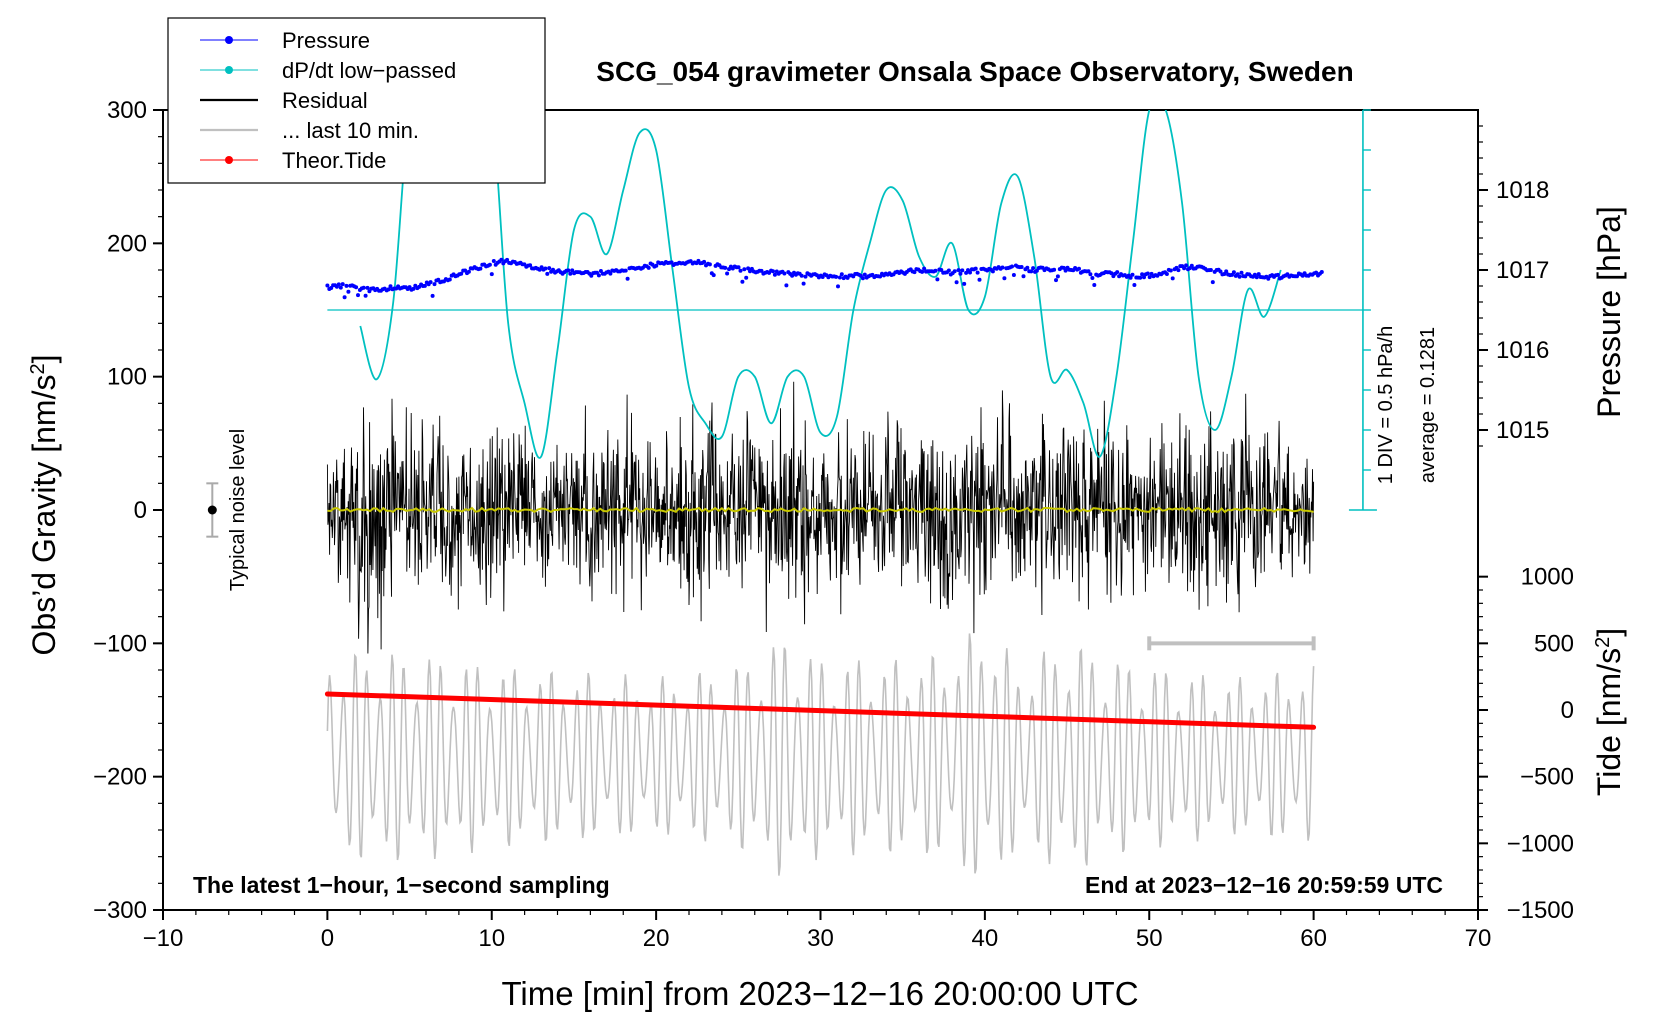  I want to click on legend-label: Residual, so click(325, 100).